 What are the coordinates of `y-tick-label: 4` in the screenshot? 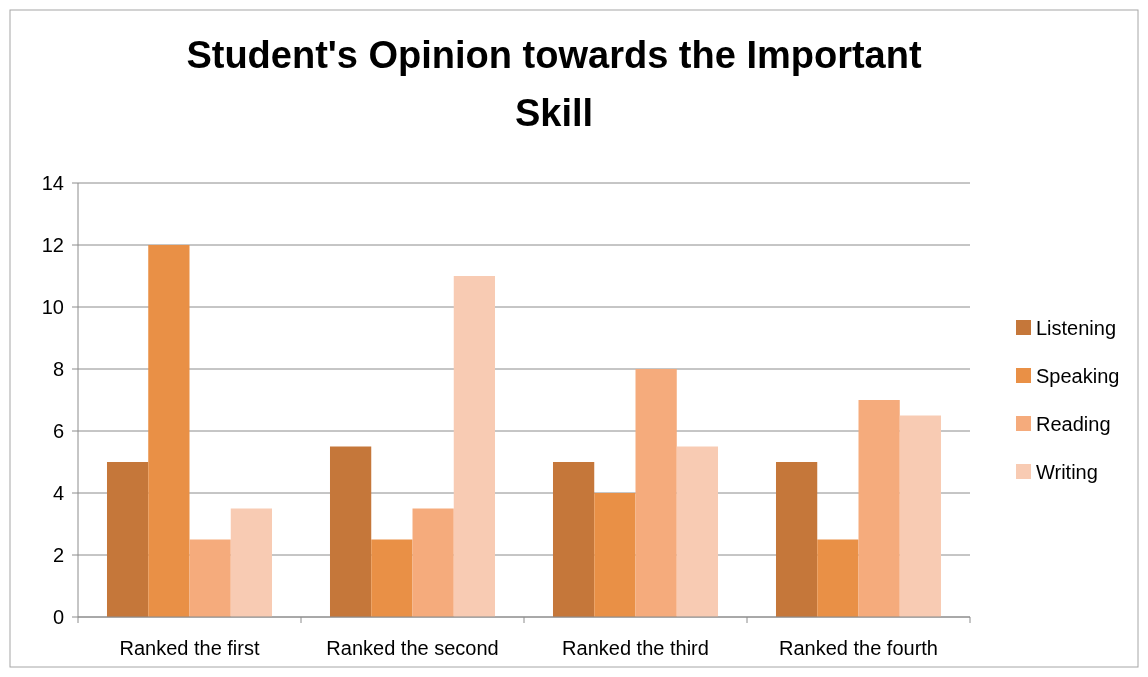 It's located at (58, 493).